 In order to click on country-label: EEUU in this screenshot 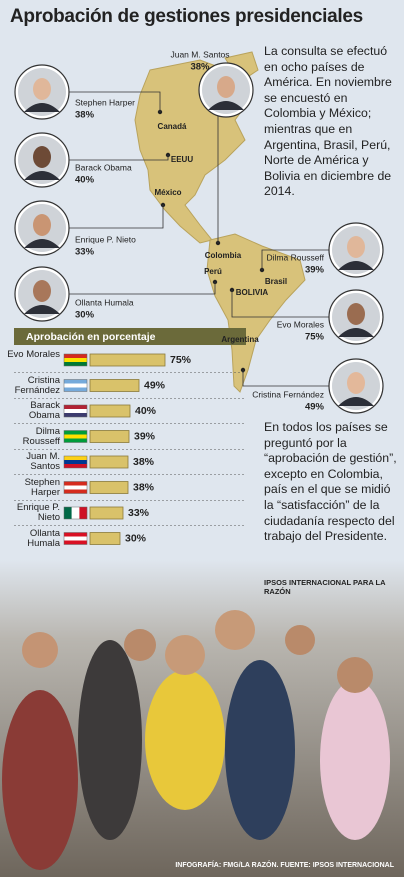, I will do `click(182, 159)`.